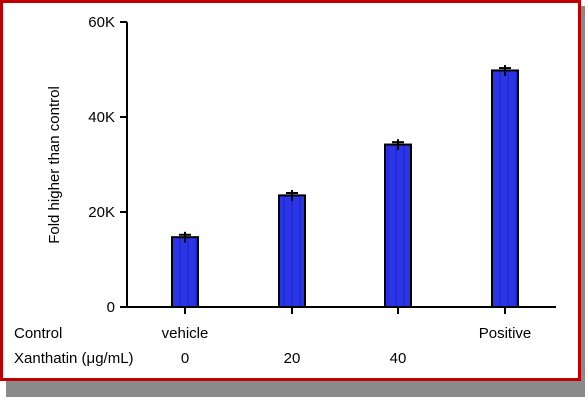  Describe the element at coordinates (101, 212) in the screenshot. I see `y-tick-label: 20K` at that location.